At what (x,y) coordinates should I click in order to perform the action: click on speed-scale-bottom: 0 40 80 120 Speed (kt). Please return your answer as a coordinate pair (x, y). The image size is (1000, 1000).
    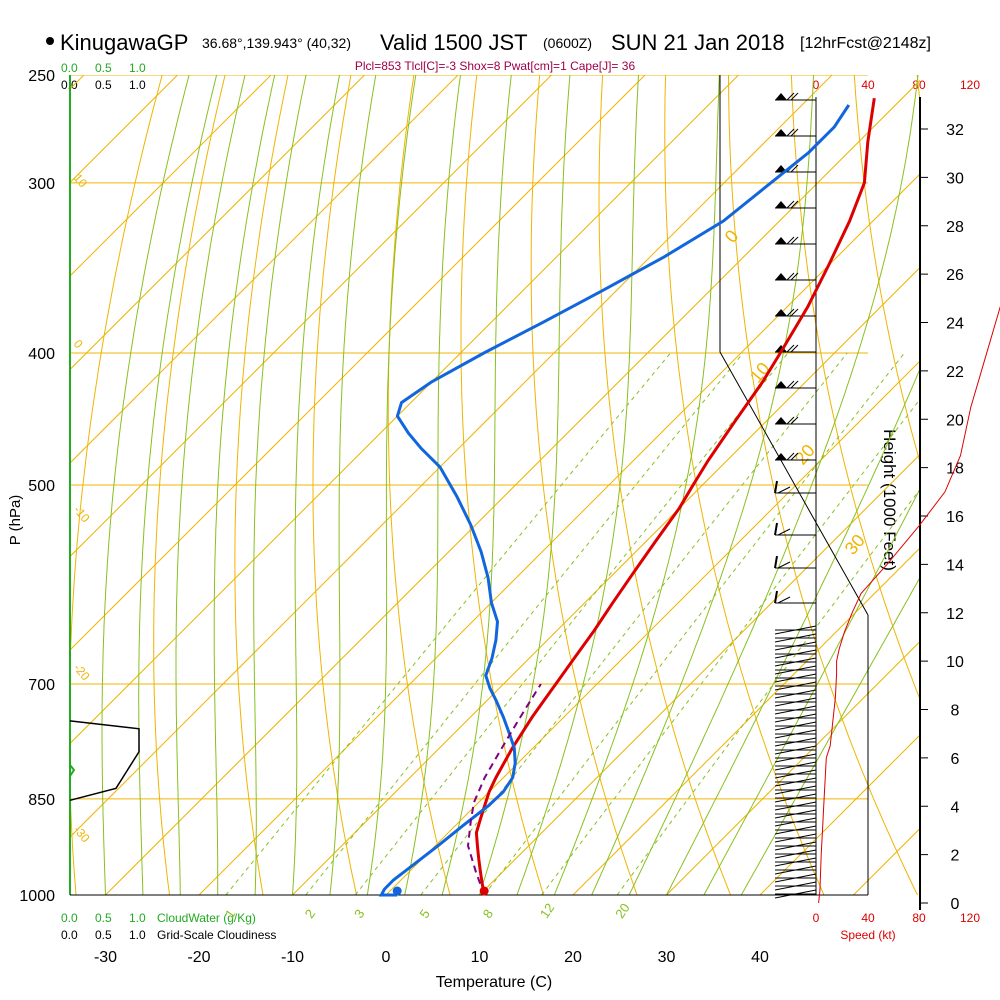
    Looking at the image, I should click on (897, 926).